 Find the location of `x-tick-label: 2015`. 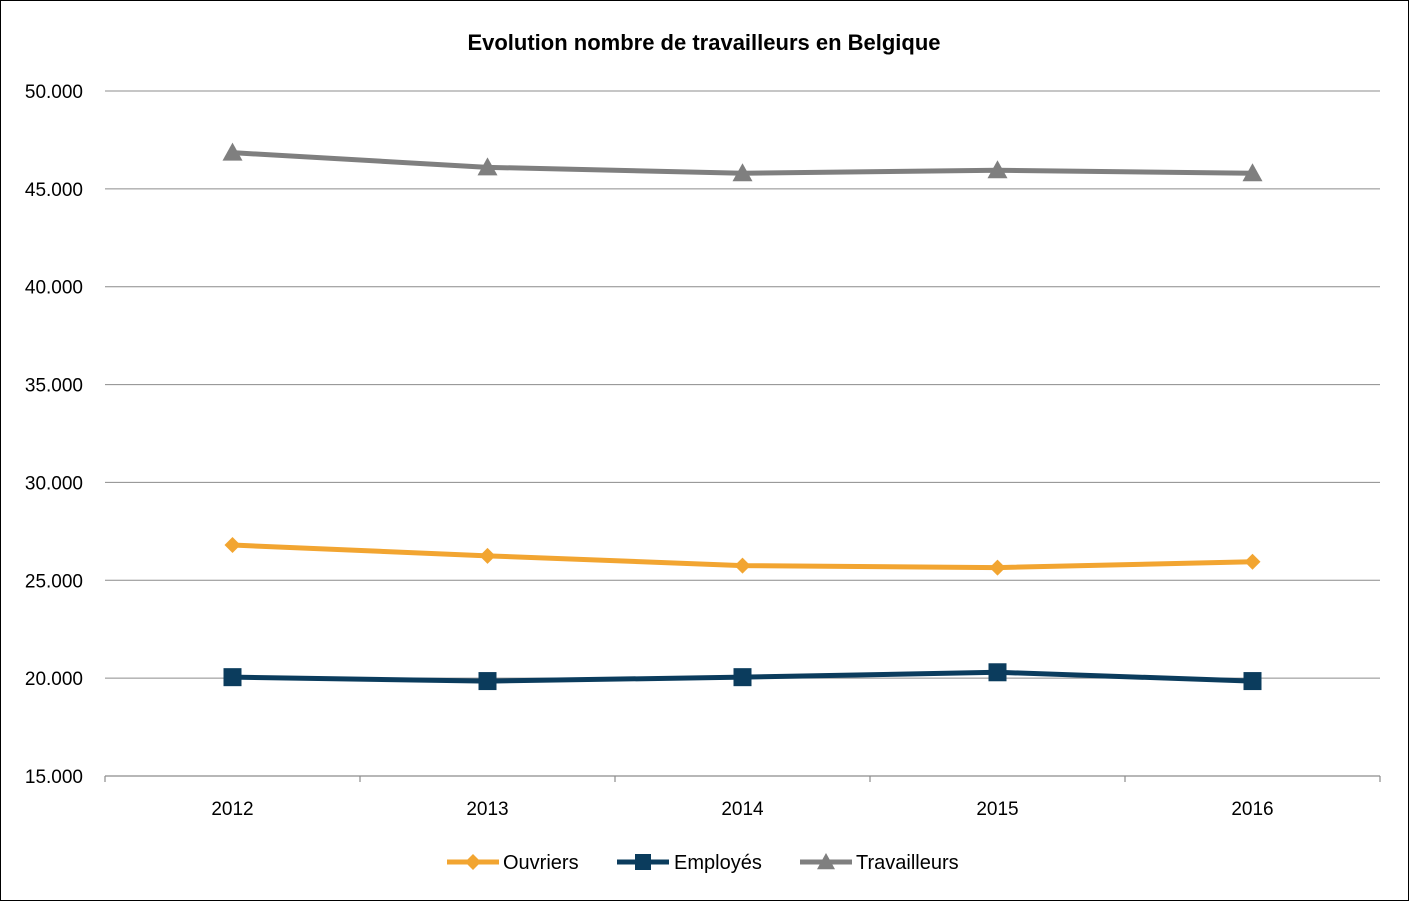

x-tick-label: 2015 is located at coordinates (997, 809).